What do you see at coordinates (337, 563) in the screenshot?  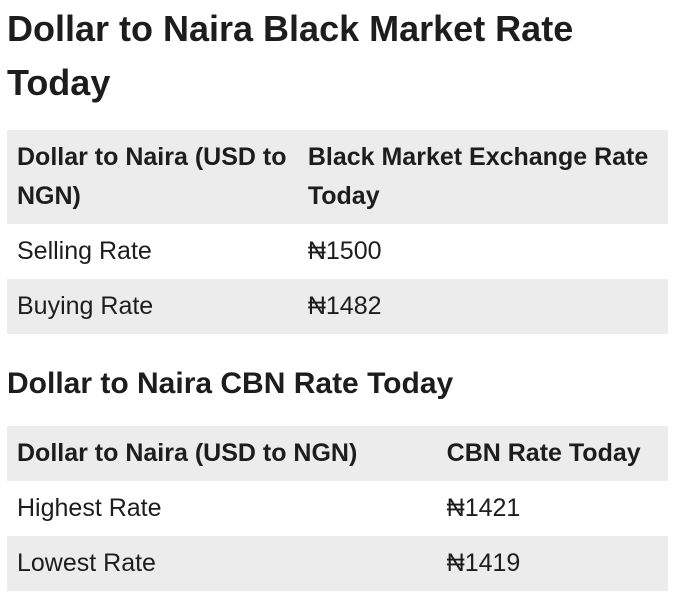 I see `table-row: Lowest Rate ₦1419` at bounding box center [337, 563].